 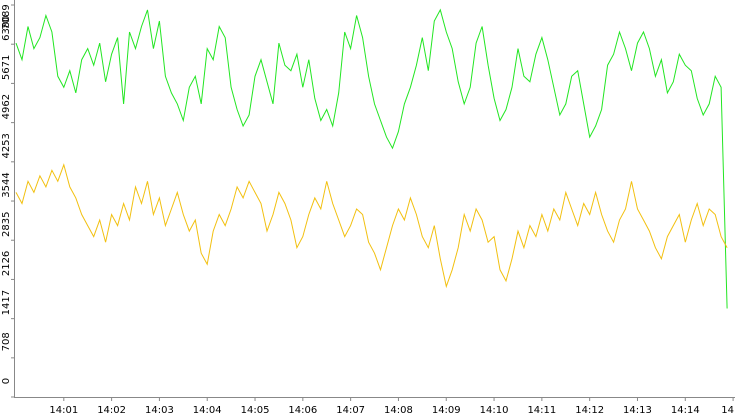 What do you see at coordinates (6, 27) in the screenshot?
I see `y-tick-label: 6380` at bounding box center [6, 27].